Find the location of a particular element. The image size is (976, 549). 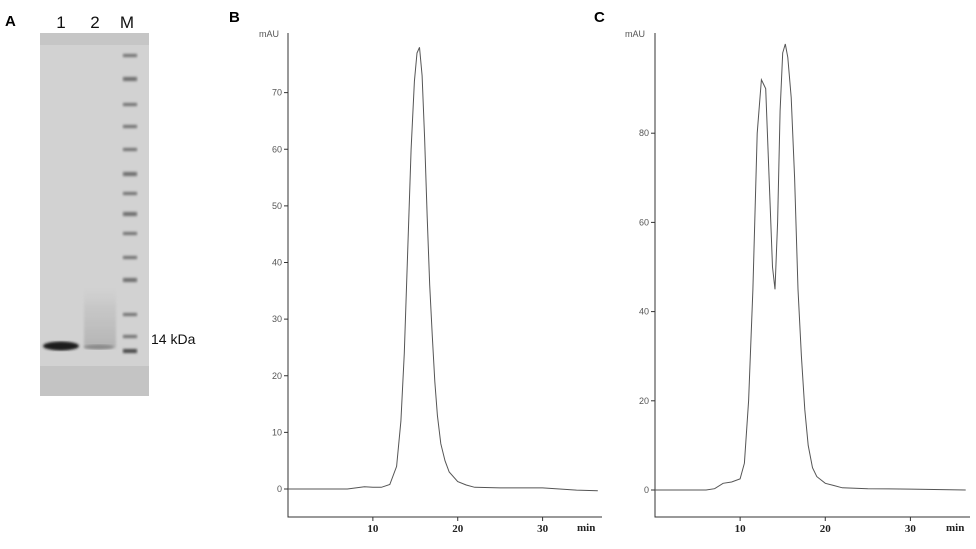

gel-panel: A 1 2 M 14 kDa is located at coordinates (100, 204).